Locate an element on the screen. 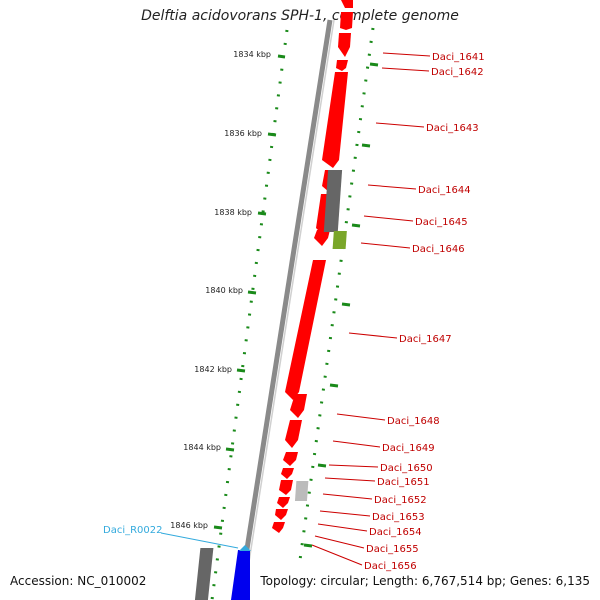 The height and width of the screenshot is (600, 600). gene-label-1655: Daci_1655 is located at coordinates (392, 549).